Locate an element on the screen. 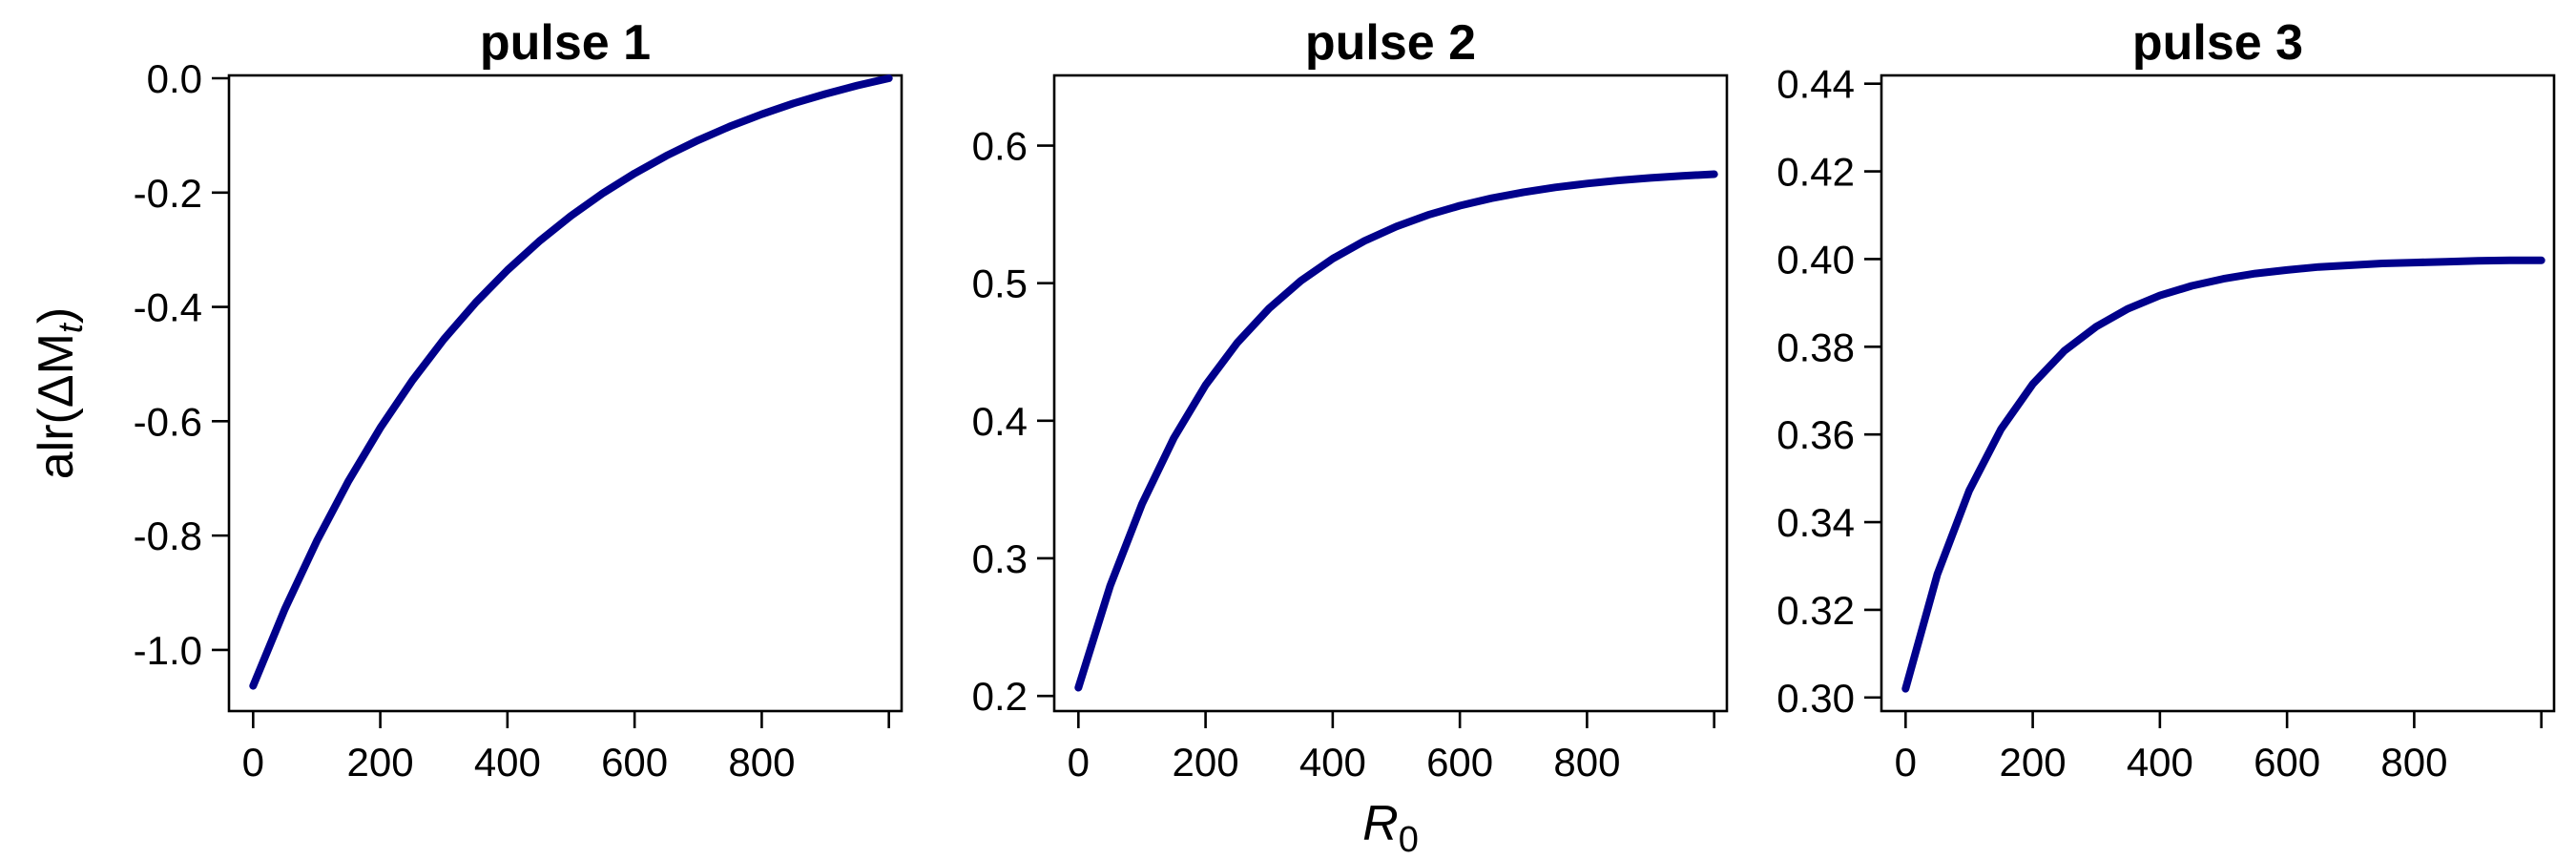 The image size is (2576, 859). y-axis-label-close: ) is located at coordinates (56, 315).